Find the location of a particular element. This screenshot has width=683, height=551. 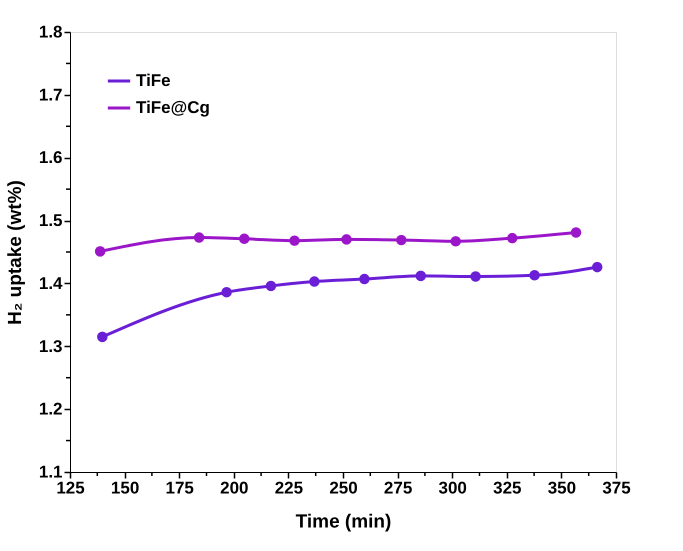

y-tick-label: 1.4 is located at coordinates (51, 283).